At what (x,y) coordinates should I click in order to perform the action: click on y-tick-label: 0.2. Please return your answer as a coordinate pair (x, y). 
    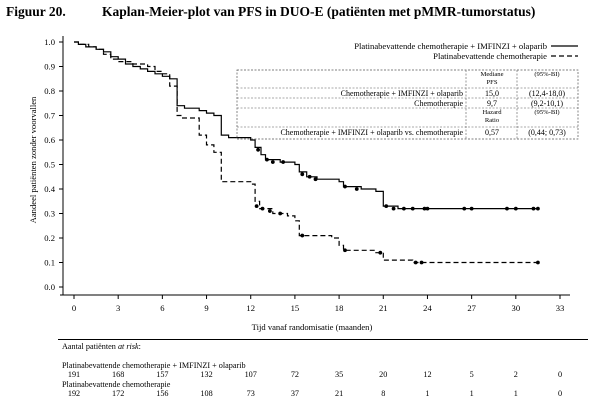
    Looking at the image, I should click on (49, 238).